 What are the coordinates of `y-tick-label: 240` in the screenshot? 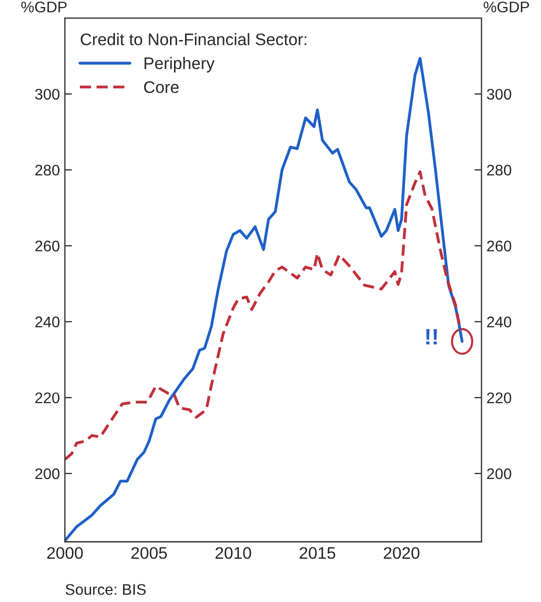 It's located at (47, 322).